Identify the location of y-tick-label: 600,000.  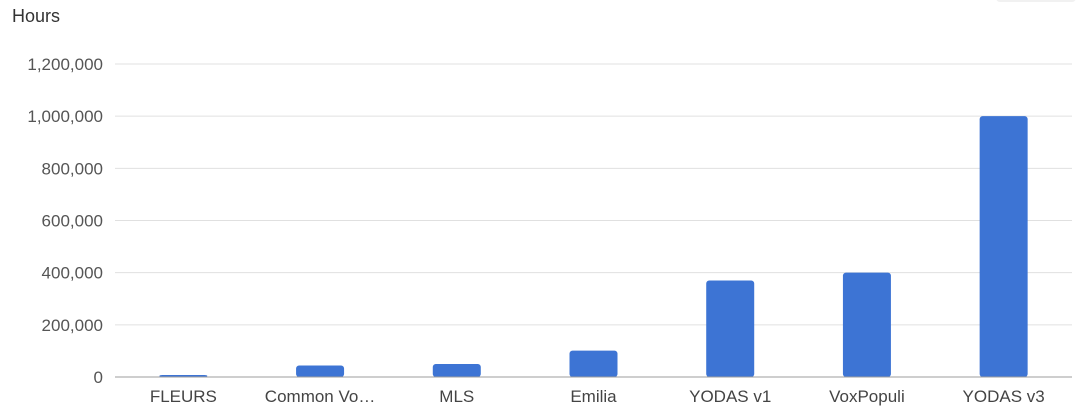
(72, 221).